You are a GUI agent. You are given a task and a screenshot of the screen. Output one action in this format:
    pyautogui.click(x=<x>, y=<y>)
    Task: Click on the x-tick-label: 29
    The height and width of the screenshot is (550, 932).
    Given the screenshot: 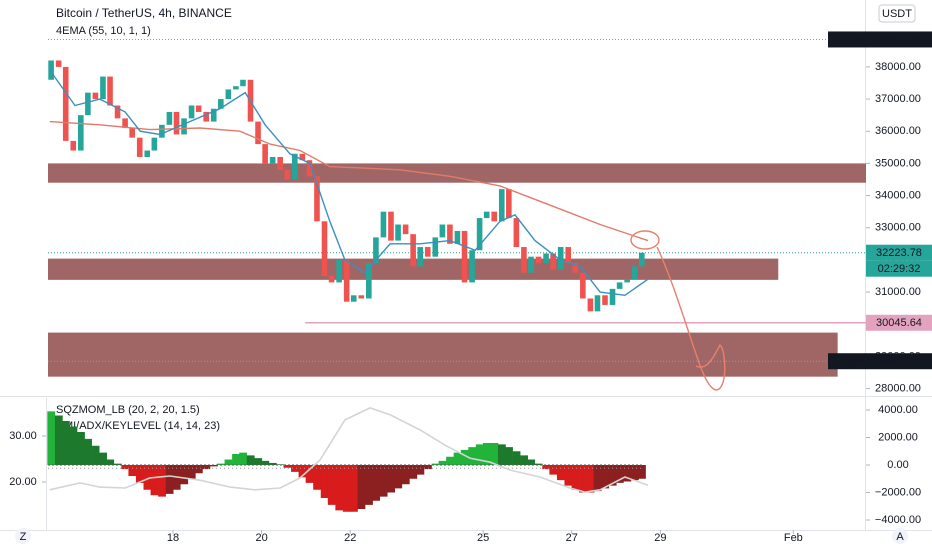 What is the action you would take?
    pyautogui.click(x=660, y=538)
    